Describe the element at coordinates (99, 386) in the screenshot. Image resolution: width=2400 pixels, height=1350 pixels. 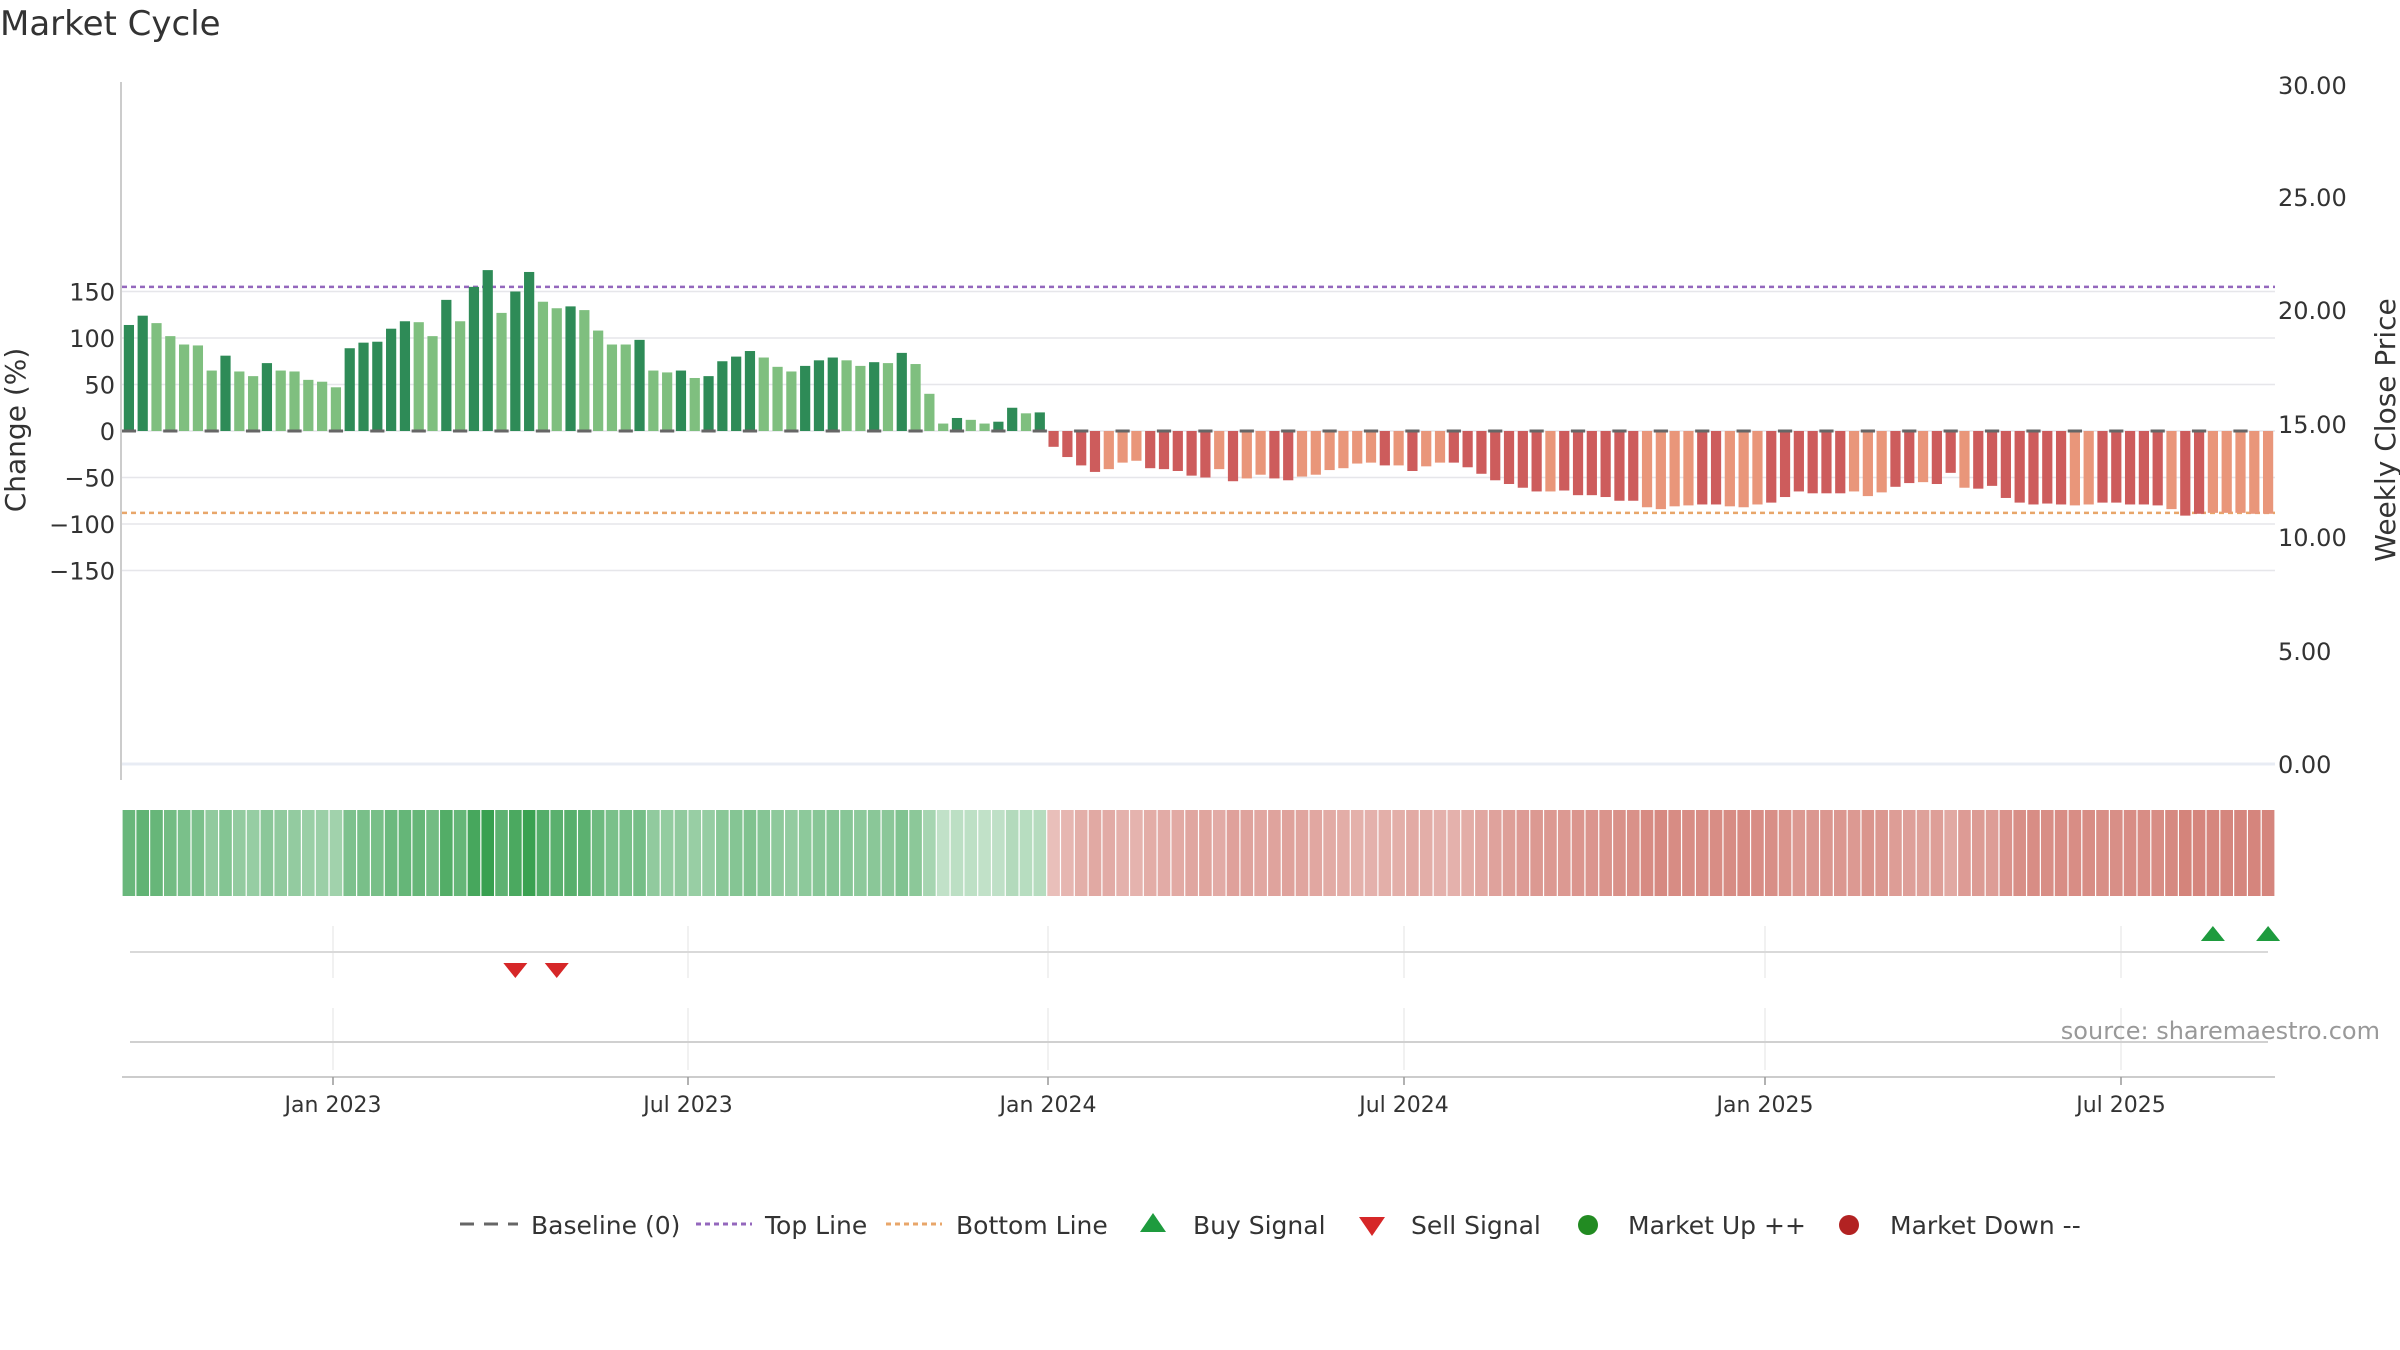
I see `y-tick-label-left: 50` at that location.